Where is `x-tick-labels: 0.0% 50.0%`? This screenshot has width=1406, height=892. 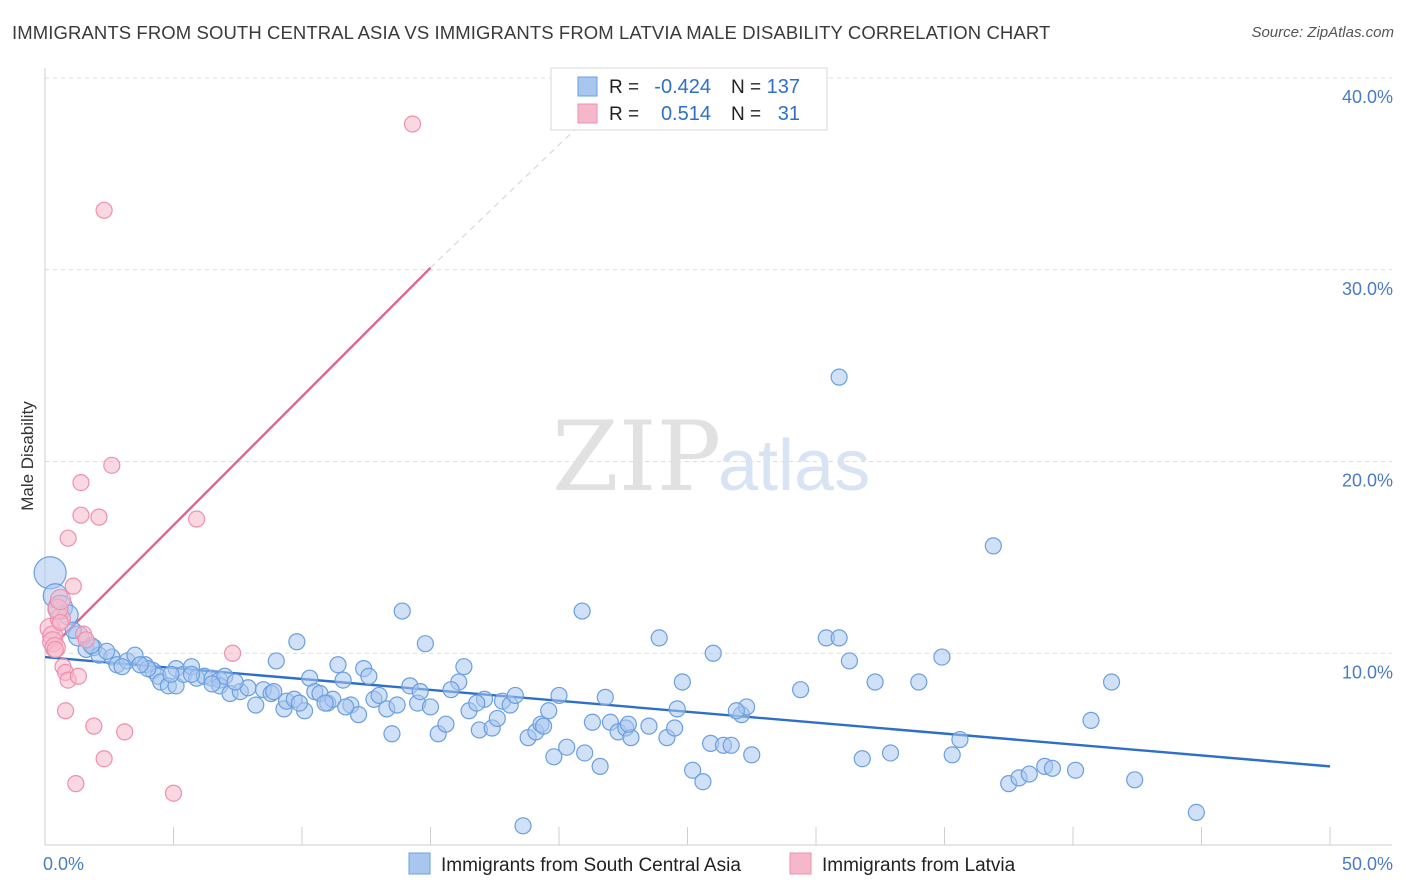 x-tick-labels: 0.0% 50.0% is located at coordinates (718, 864).